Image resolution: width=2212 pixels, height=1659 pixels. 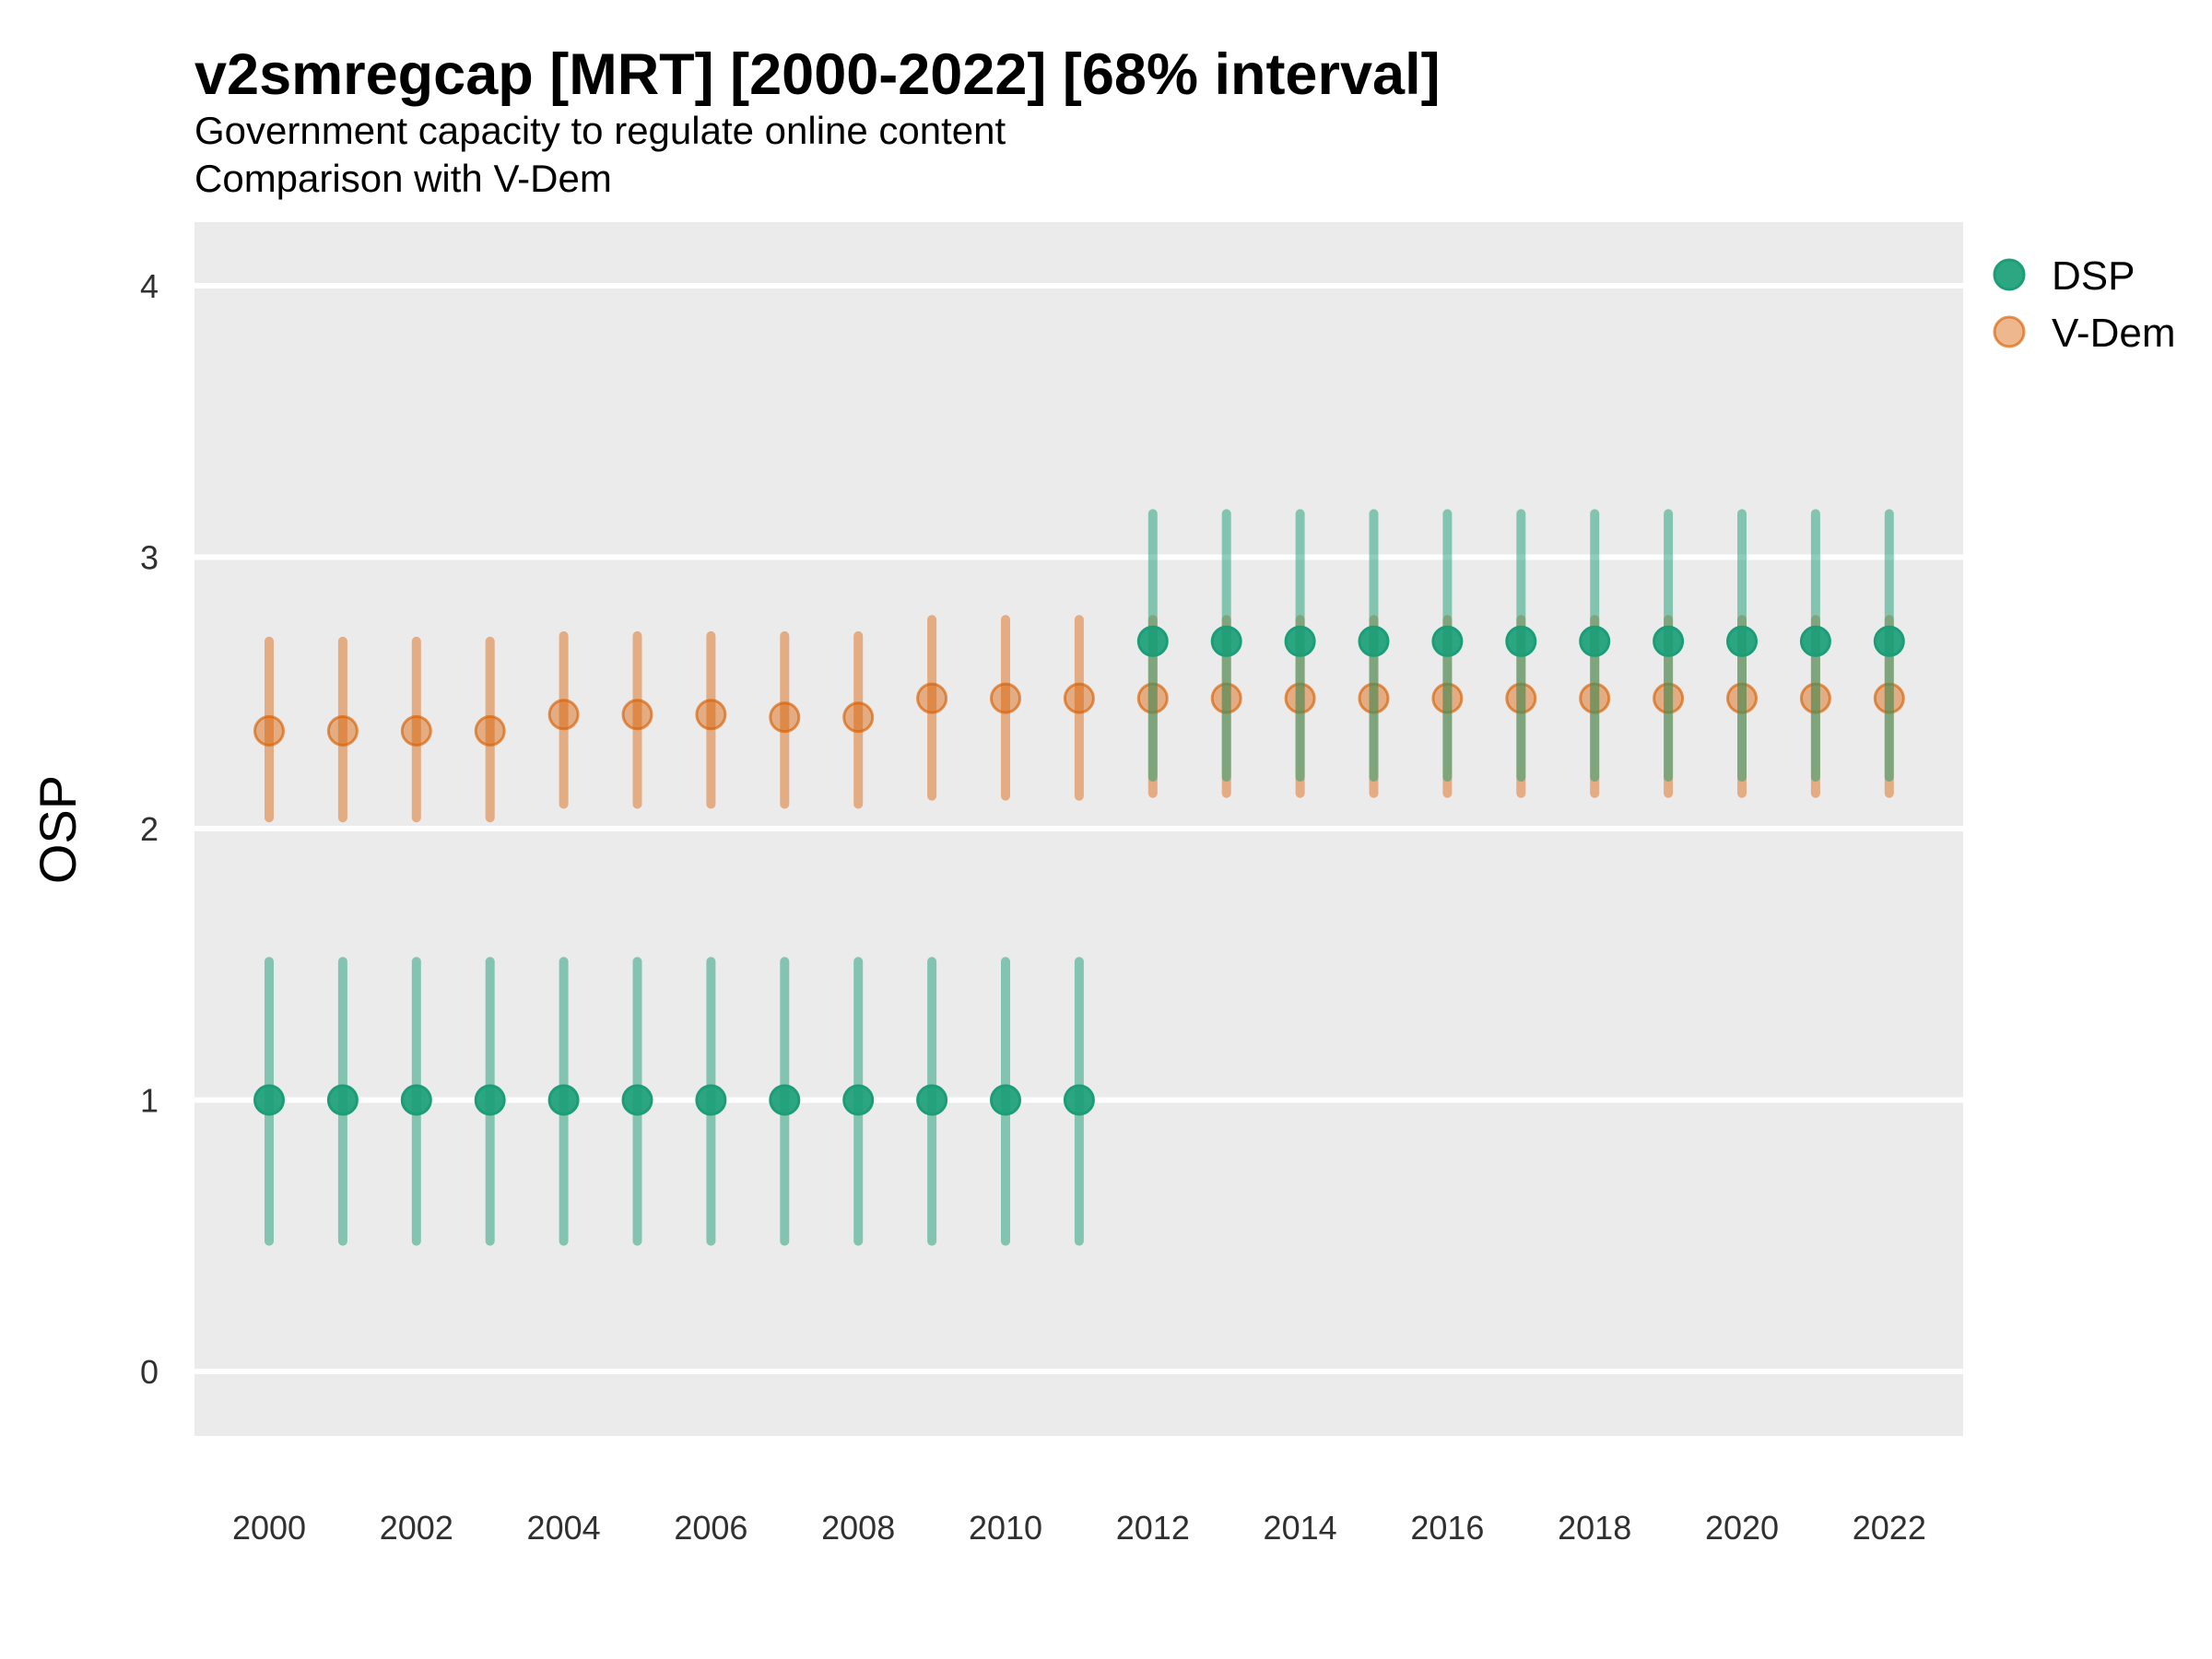 What do you see at coordinates (710, 1528) in the screenshot?
I see `x-tick-label: 2006` at bounding box center [710, 1528].